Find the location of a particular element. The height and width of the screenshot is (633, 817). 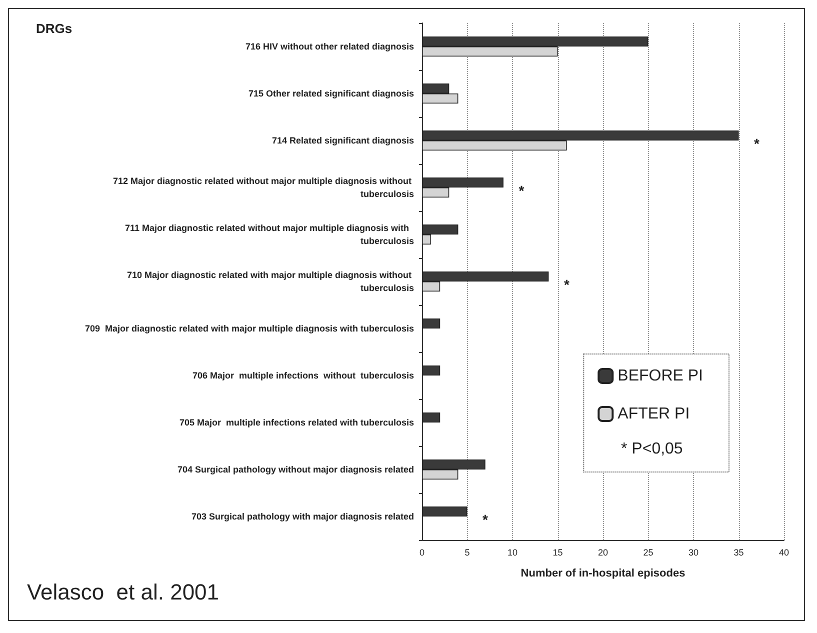

legend-label: BEFORE PI is located at coordinates (661, 376).